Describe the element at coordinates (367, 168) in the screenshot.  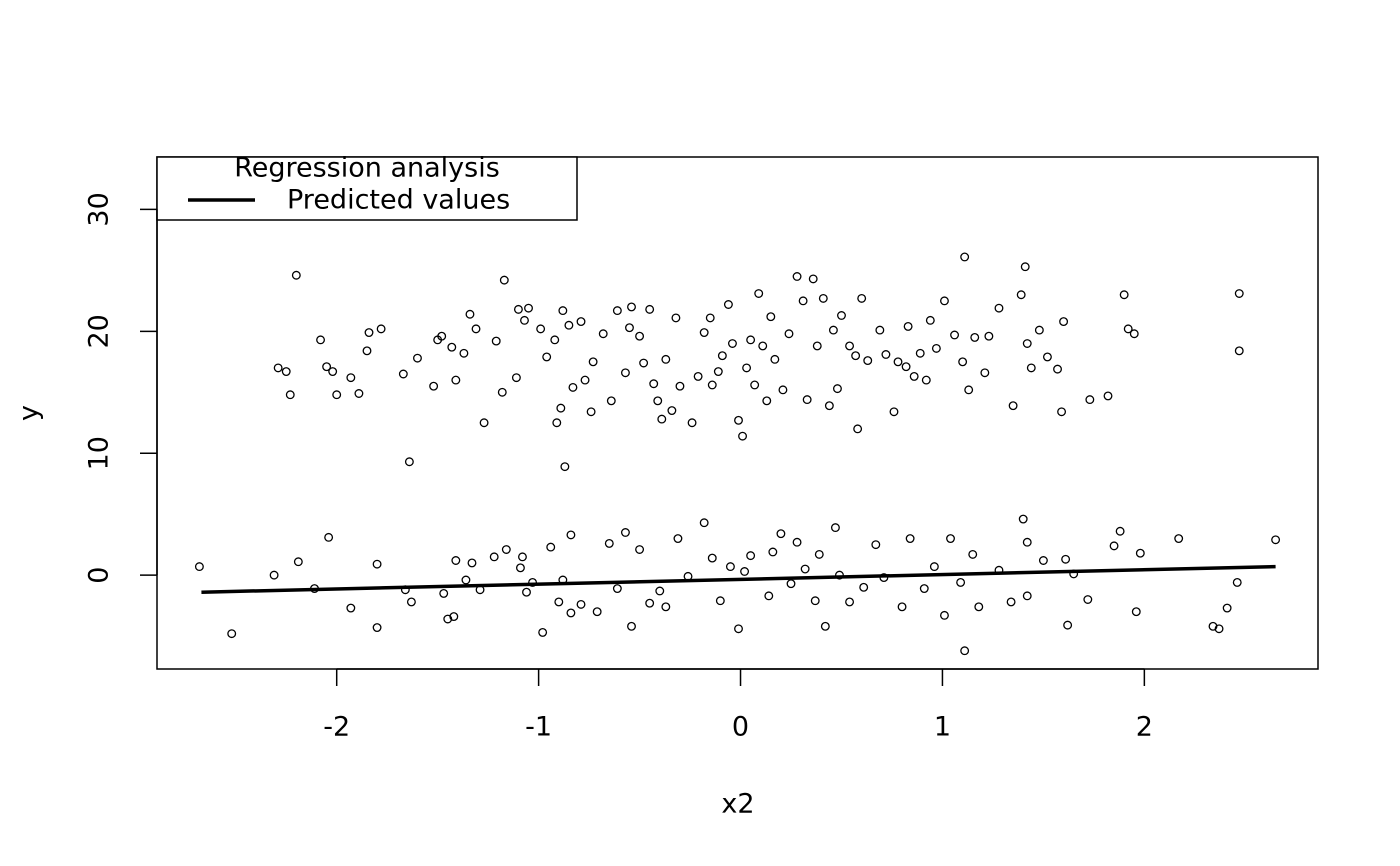
I see `legend-title: Regression analysis` at that location.